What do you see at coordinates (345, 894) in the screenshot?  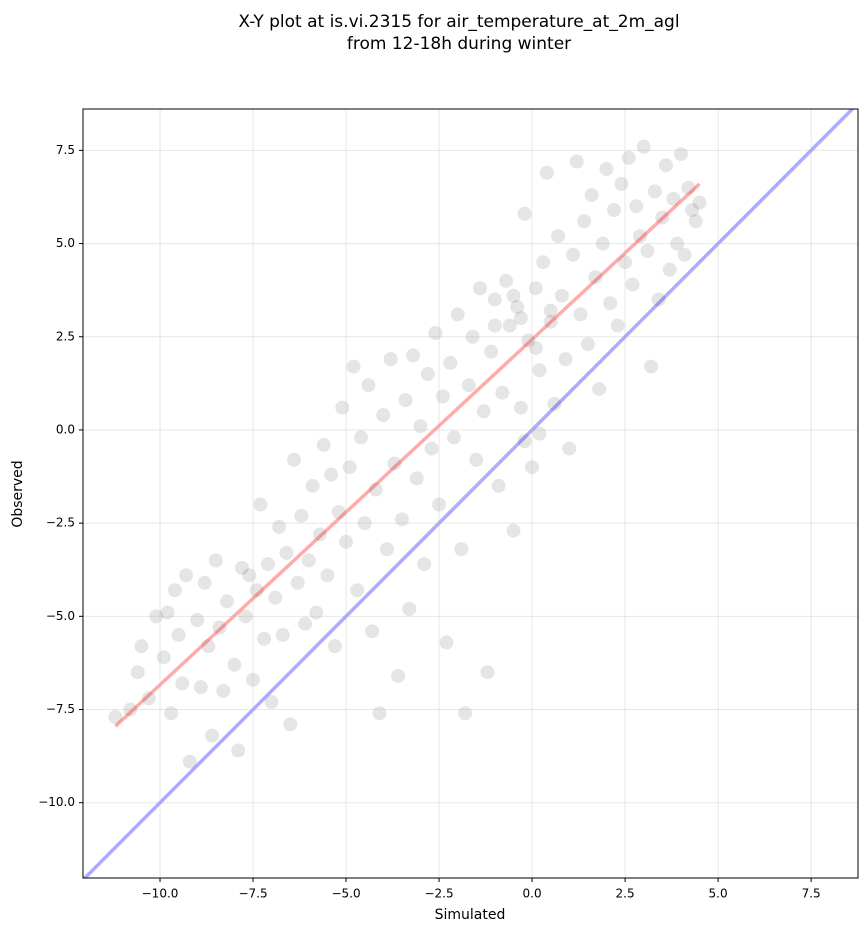 I see `x-tick-label: −5.0` at bounding box center [345, 894].